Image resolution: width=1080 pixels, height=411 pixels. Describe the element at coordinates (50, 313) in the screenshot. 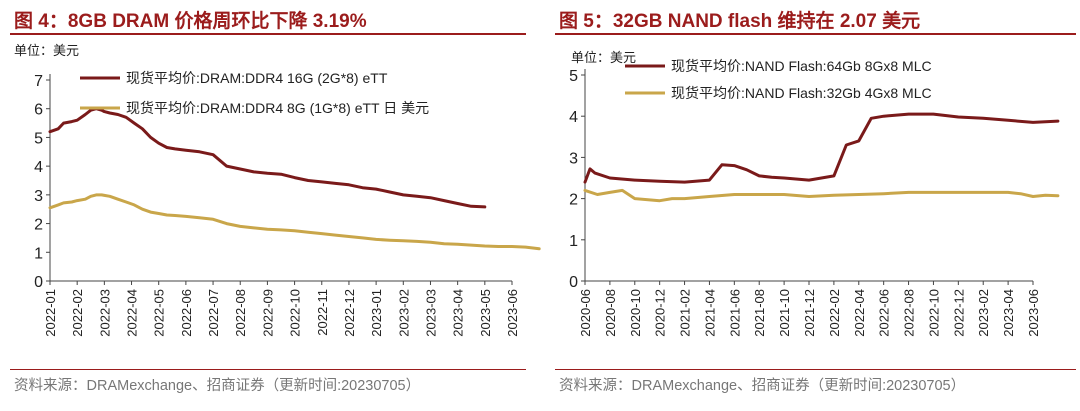

I see `x-tick-label: 2022-01` at that location.